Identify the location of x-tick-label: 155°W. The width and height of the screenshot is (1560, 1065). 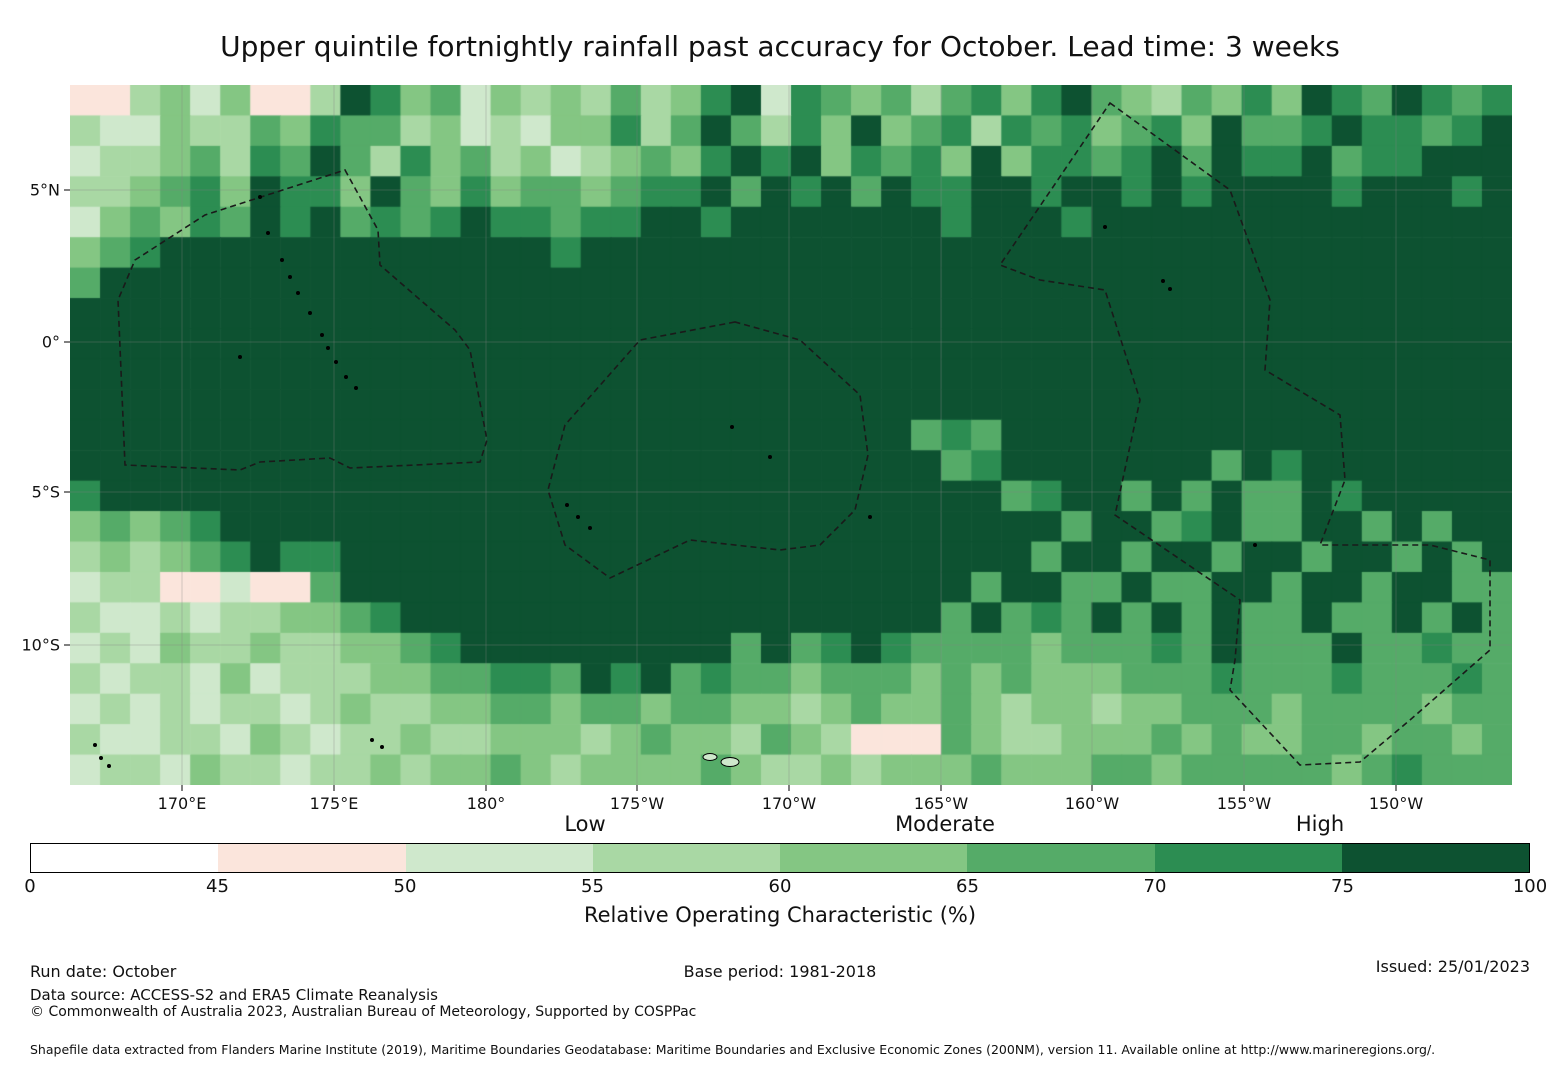
(1244, 803).